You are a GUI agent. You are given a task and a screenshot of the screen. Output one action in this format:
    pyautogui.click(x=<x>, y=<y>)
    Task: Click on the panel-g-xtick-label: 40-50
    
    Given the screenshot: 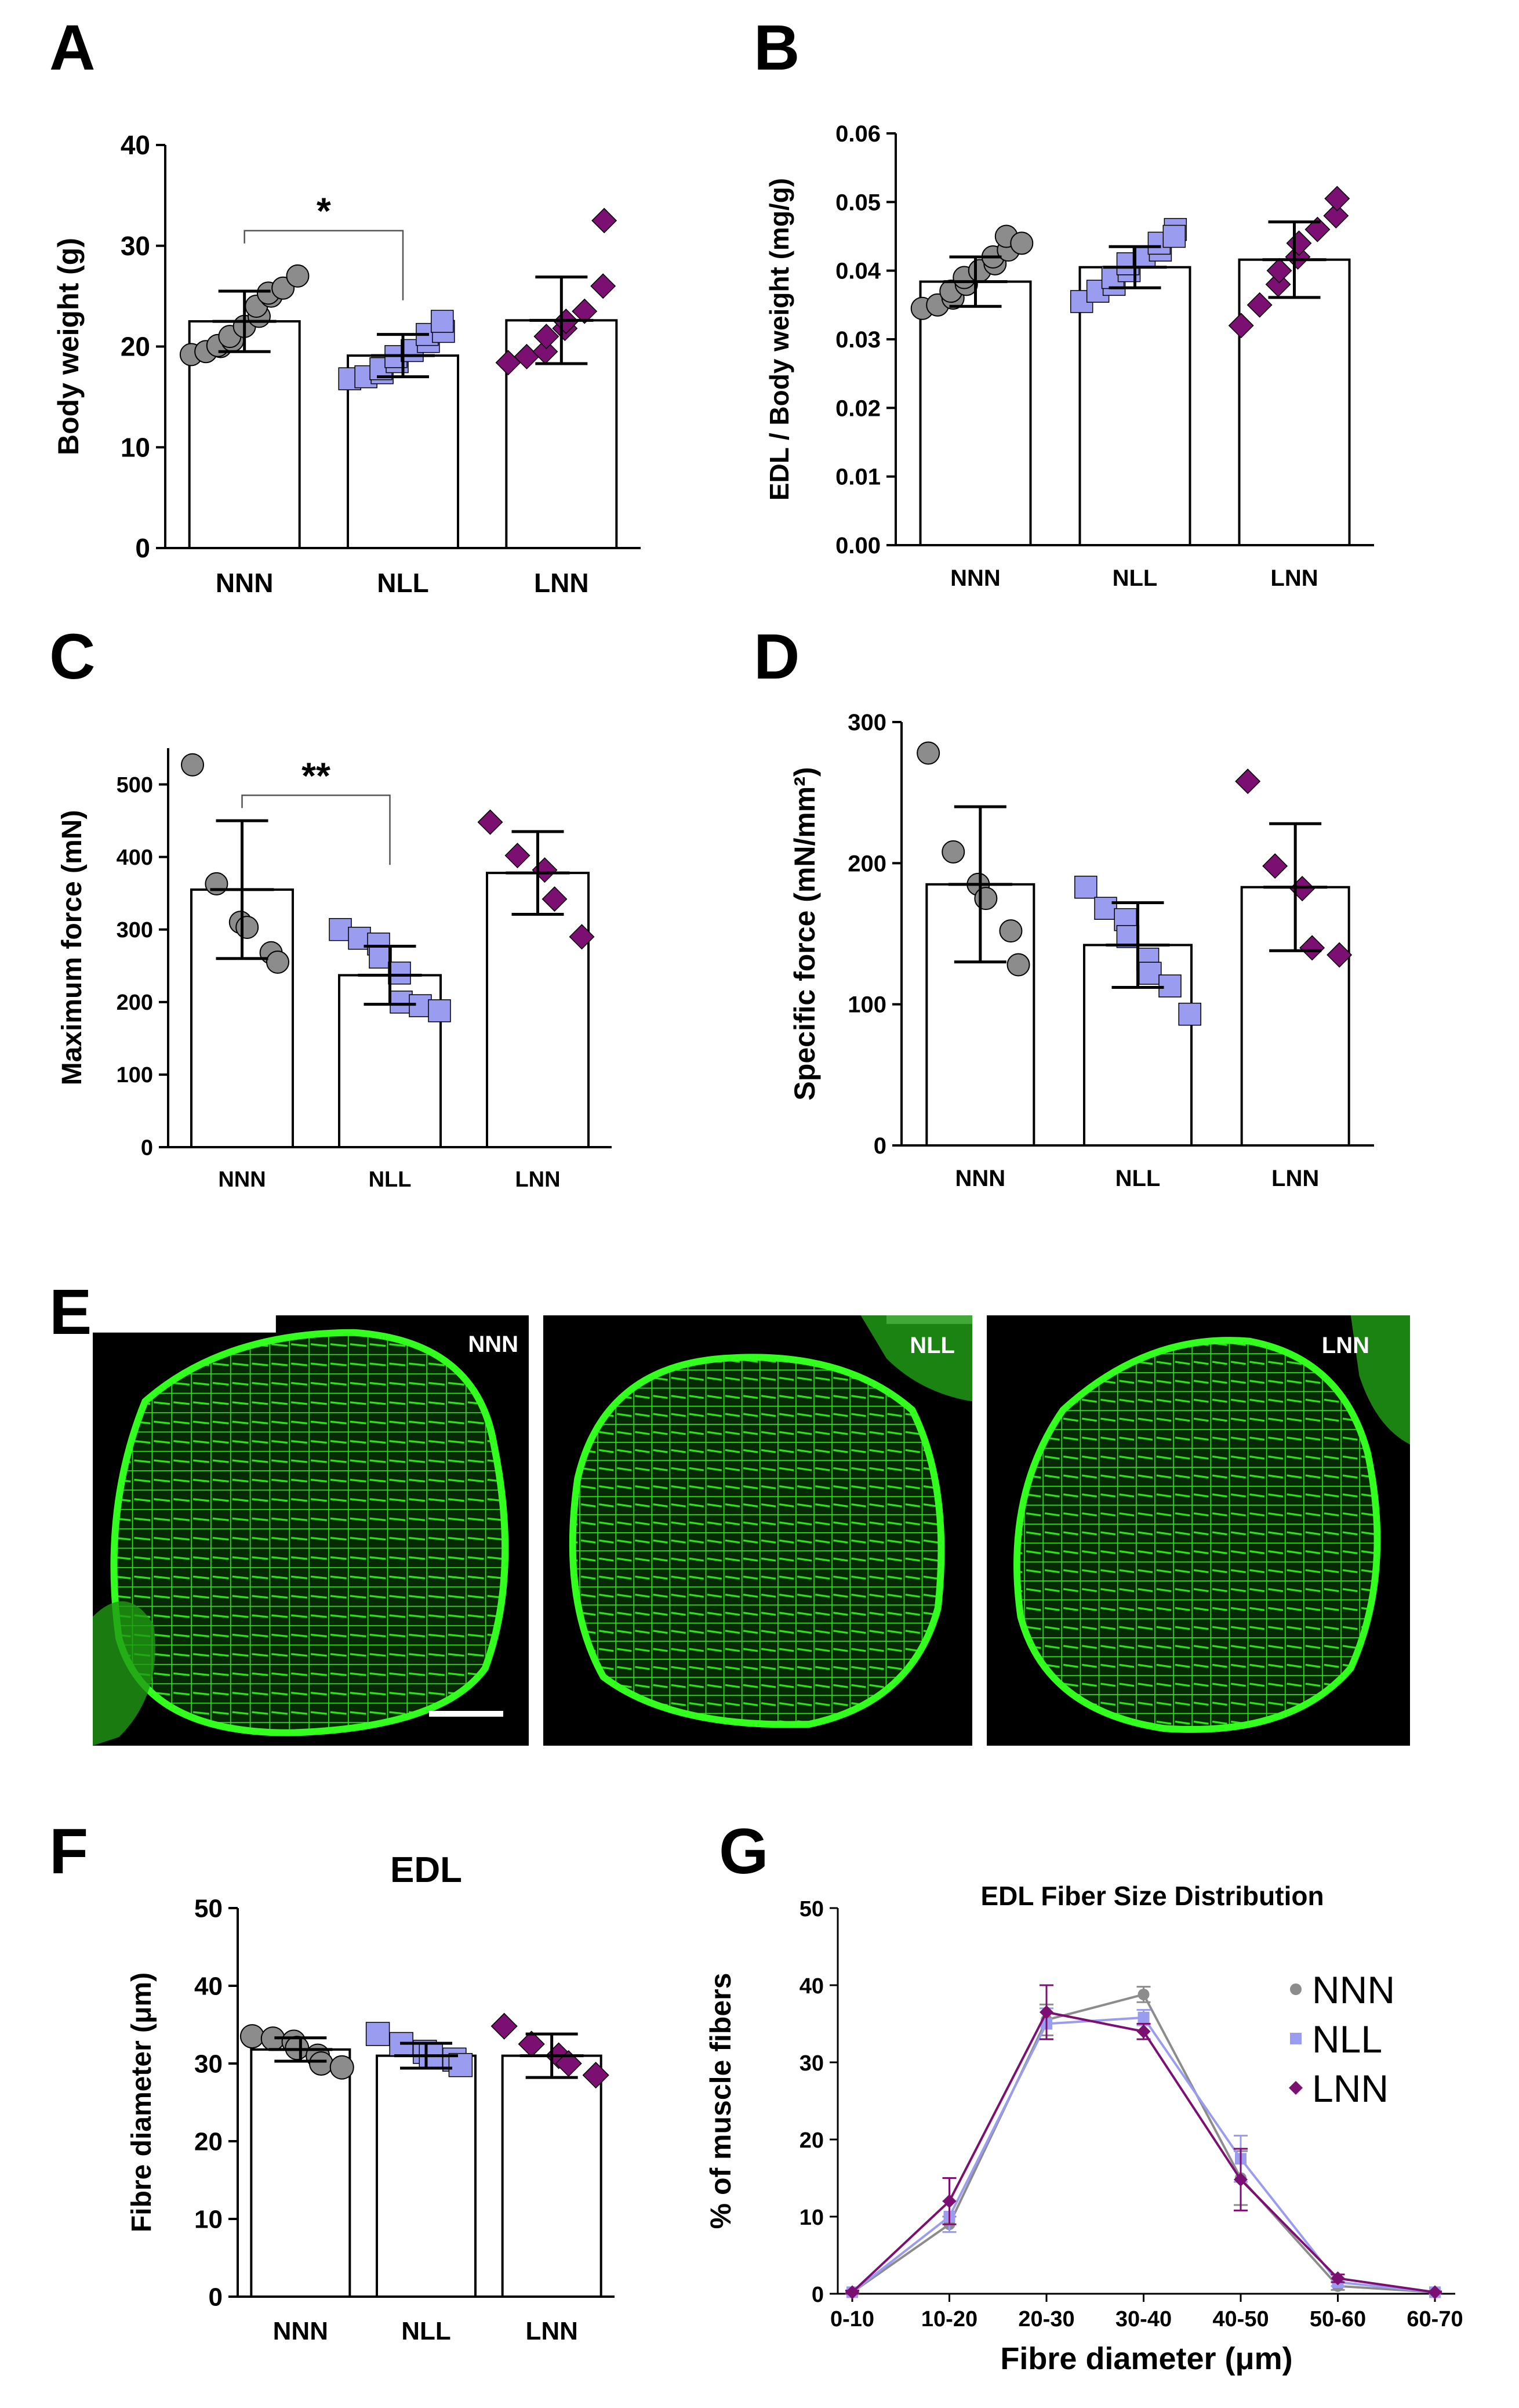 What is the action you would take?
    pyautogui.click(x=1240, y=2319)
    